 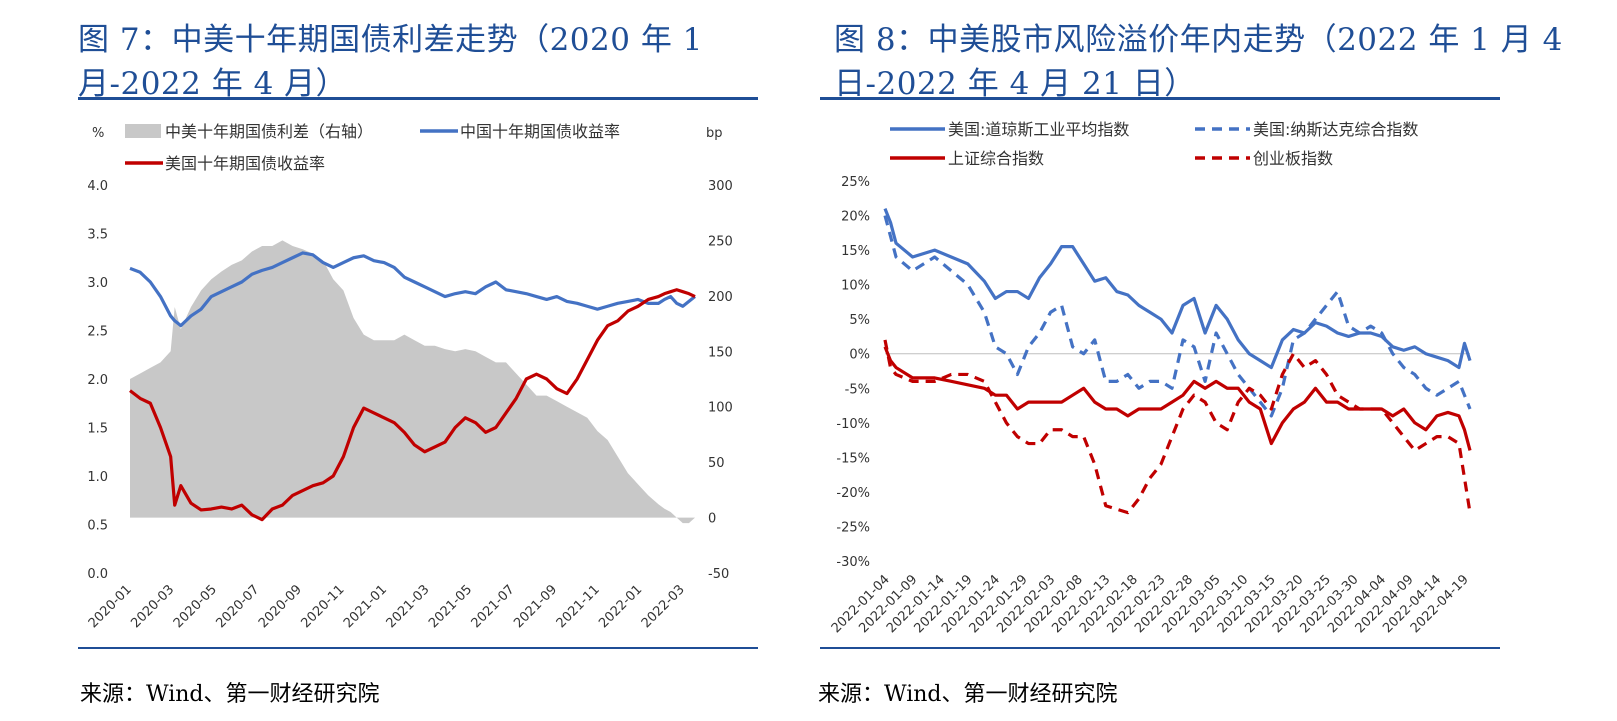 I want to click on y-tick-label: -5%, so click(x=857, y=389).